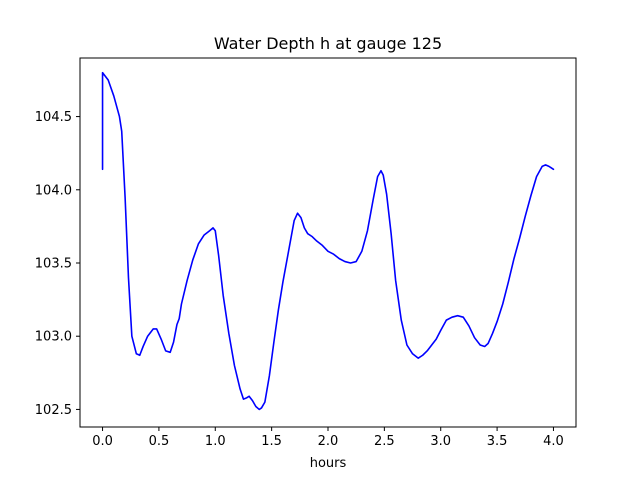 The image size is (640, 480). What do you see at coordinates (102, 441) in the screenshot?
I see `x-tick-label: 0.0` at bounding box center [102, 441].